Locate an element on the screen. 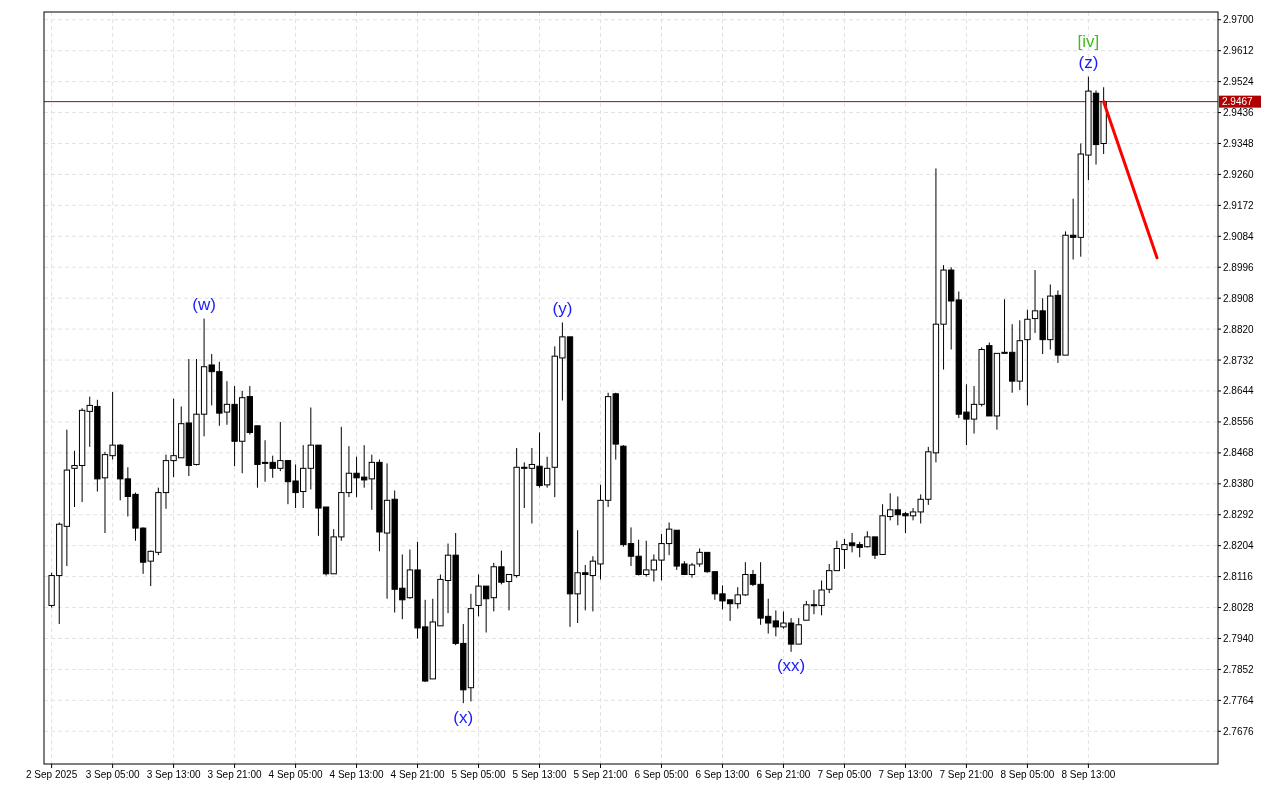 The width and height of the screenshot is (1280, 800). y-tick-label: 2.9084 is located at coordinates (1239, 236).